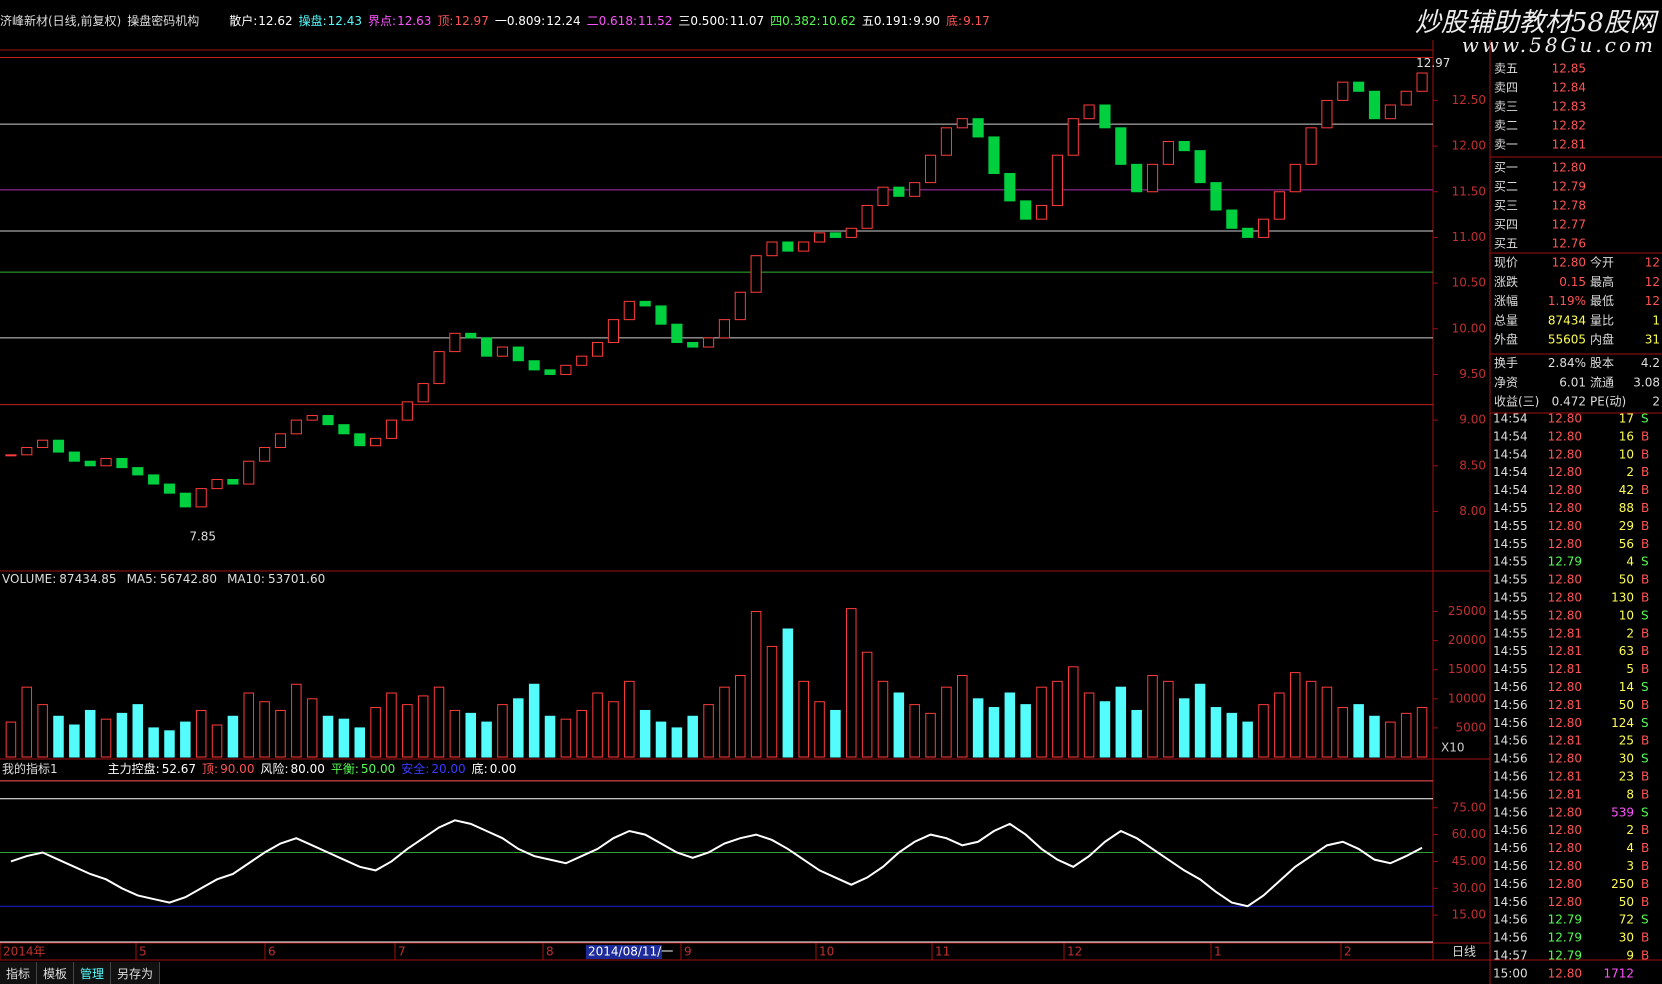  What do you see at coordinates (1506, 263) in the screenshot?
I see `quote-label: 现价` at bounding box center [1506, 263].